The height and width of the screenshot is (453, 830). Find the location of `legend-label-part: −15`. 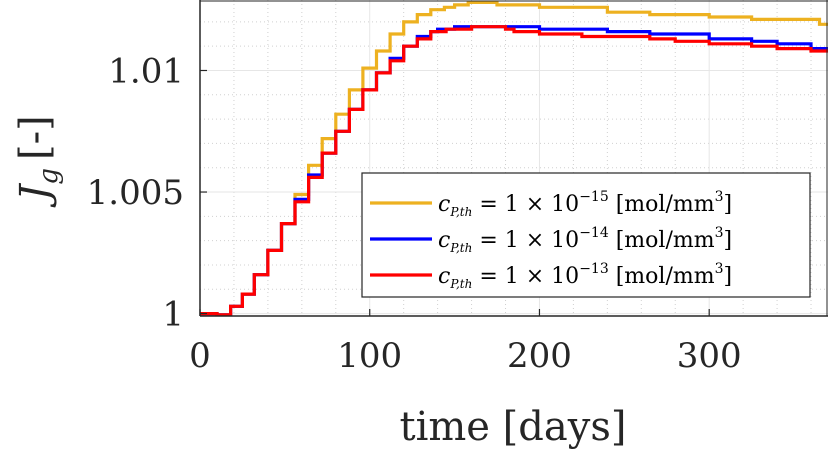

legend-label-part: −15 is located at coordinates (594, 197).